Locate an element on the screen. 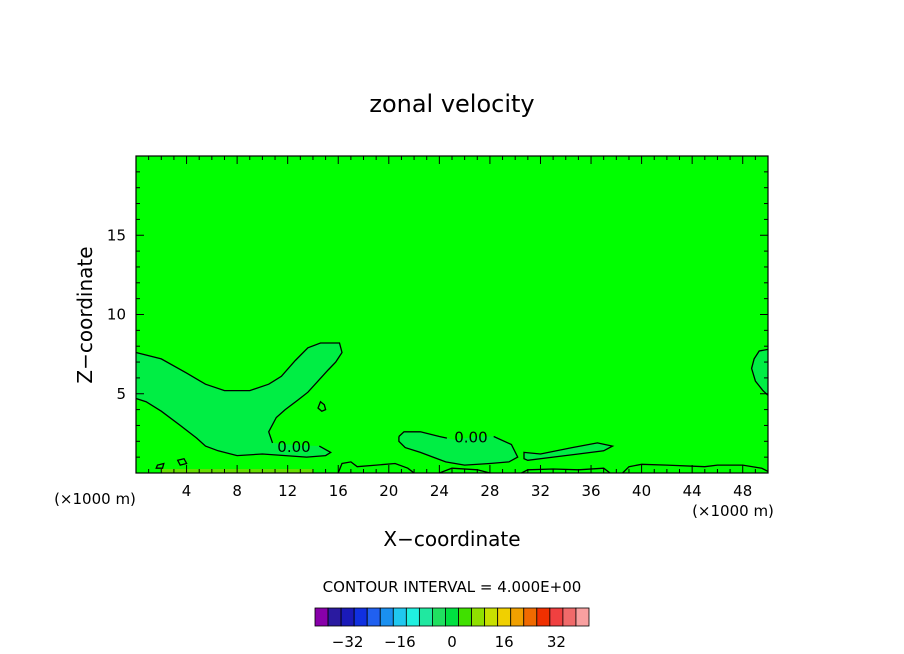  x-unit-left: (×1000 m) is located at coordinates (95, 499).